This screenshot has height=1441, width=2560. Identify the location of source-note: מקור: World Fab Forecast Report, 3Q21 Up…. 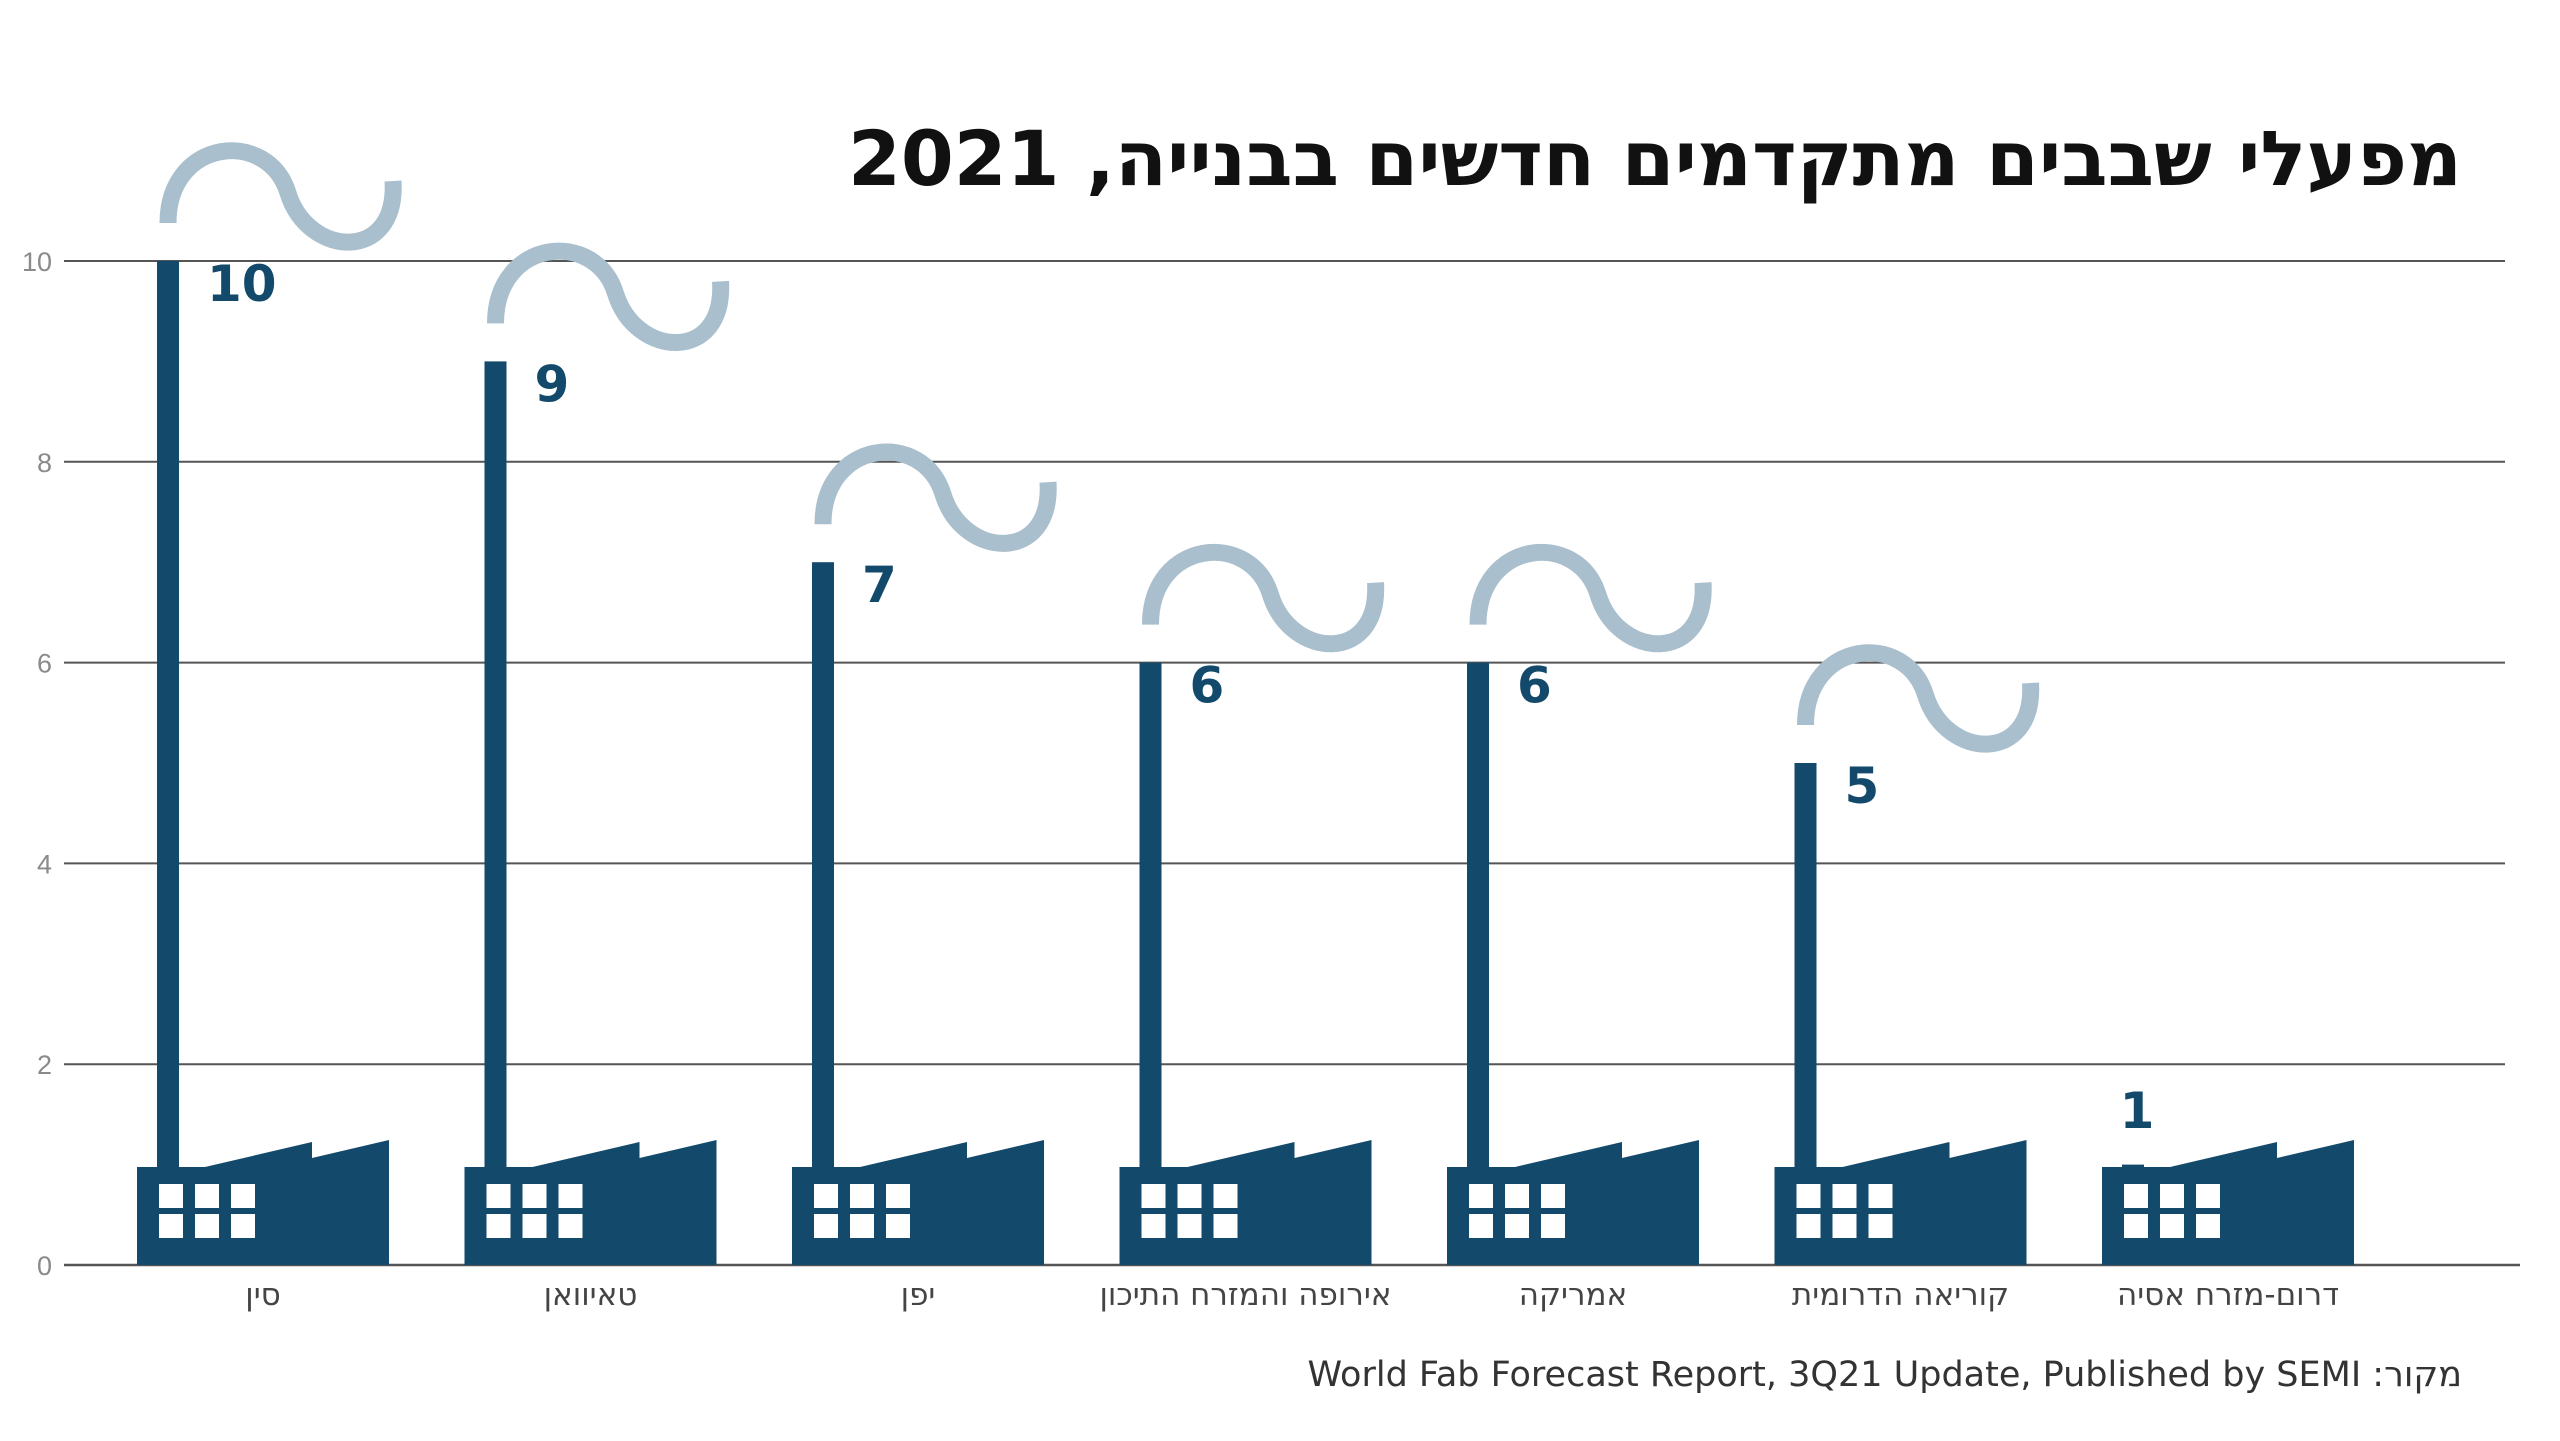
(1885, 1375).